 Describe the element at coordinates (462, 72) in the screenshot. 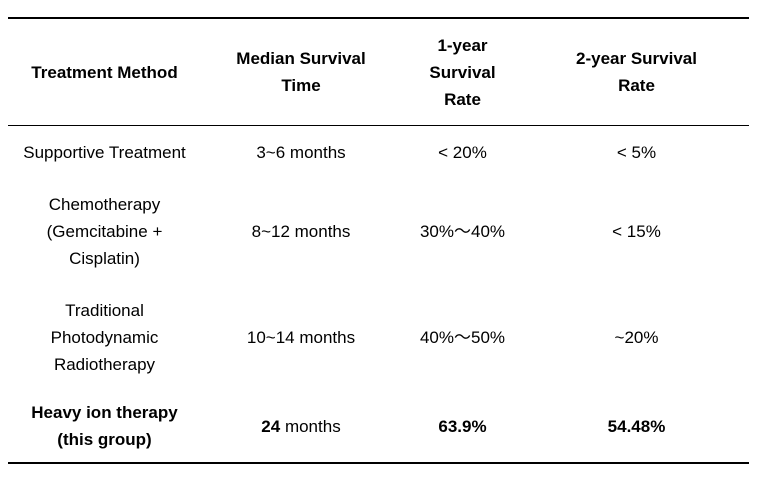

I see `header-one-year-rate: 1-year Survival Rate` at that location.